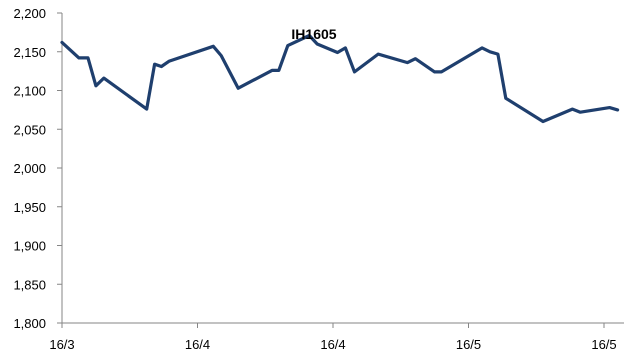 This screenshot has height=356, width=624. I want to click on y-tick-label: 2,100, so click(29, 91).